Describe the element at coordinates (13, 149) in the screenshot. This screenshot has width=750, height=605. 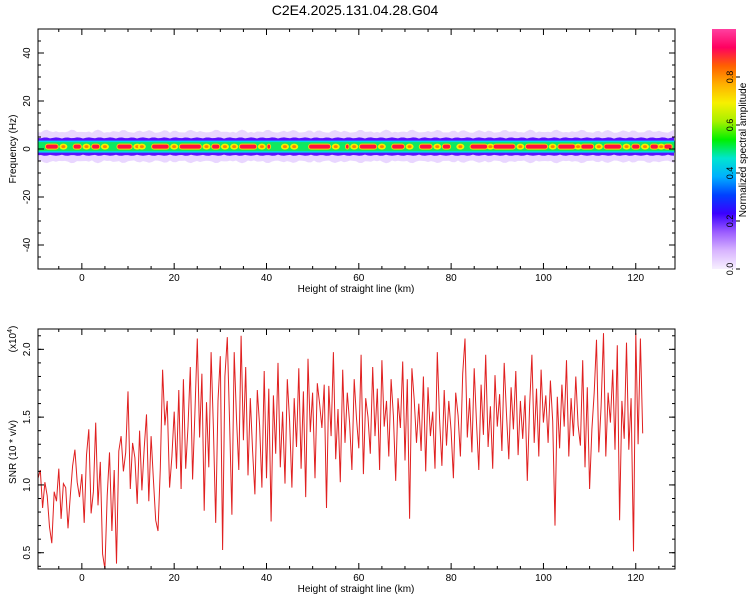
I see `spectrogram-y-label: Frequency (Hz)` at that location.